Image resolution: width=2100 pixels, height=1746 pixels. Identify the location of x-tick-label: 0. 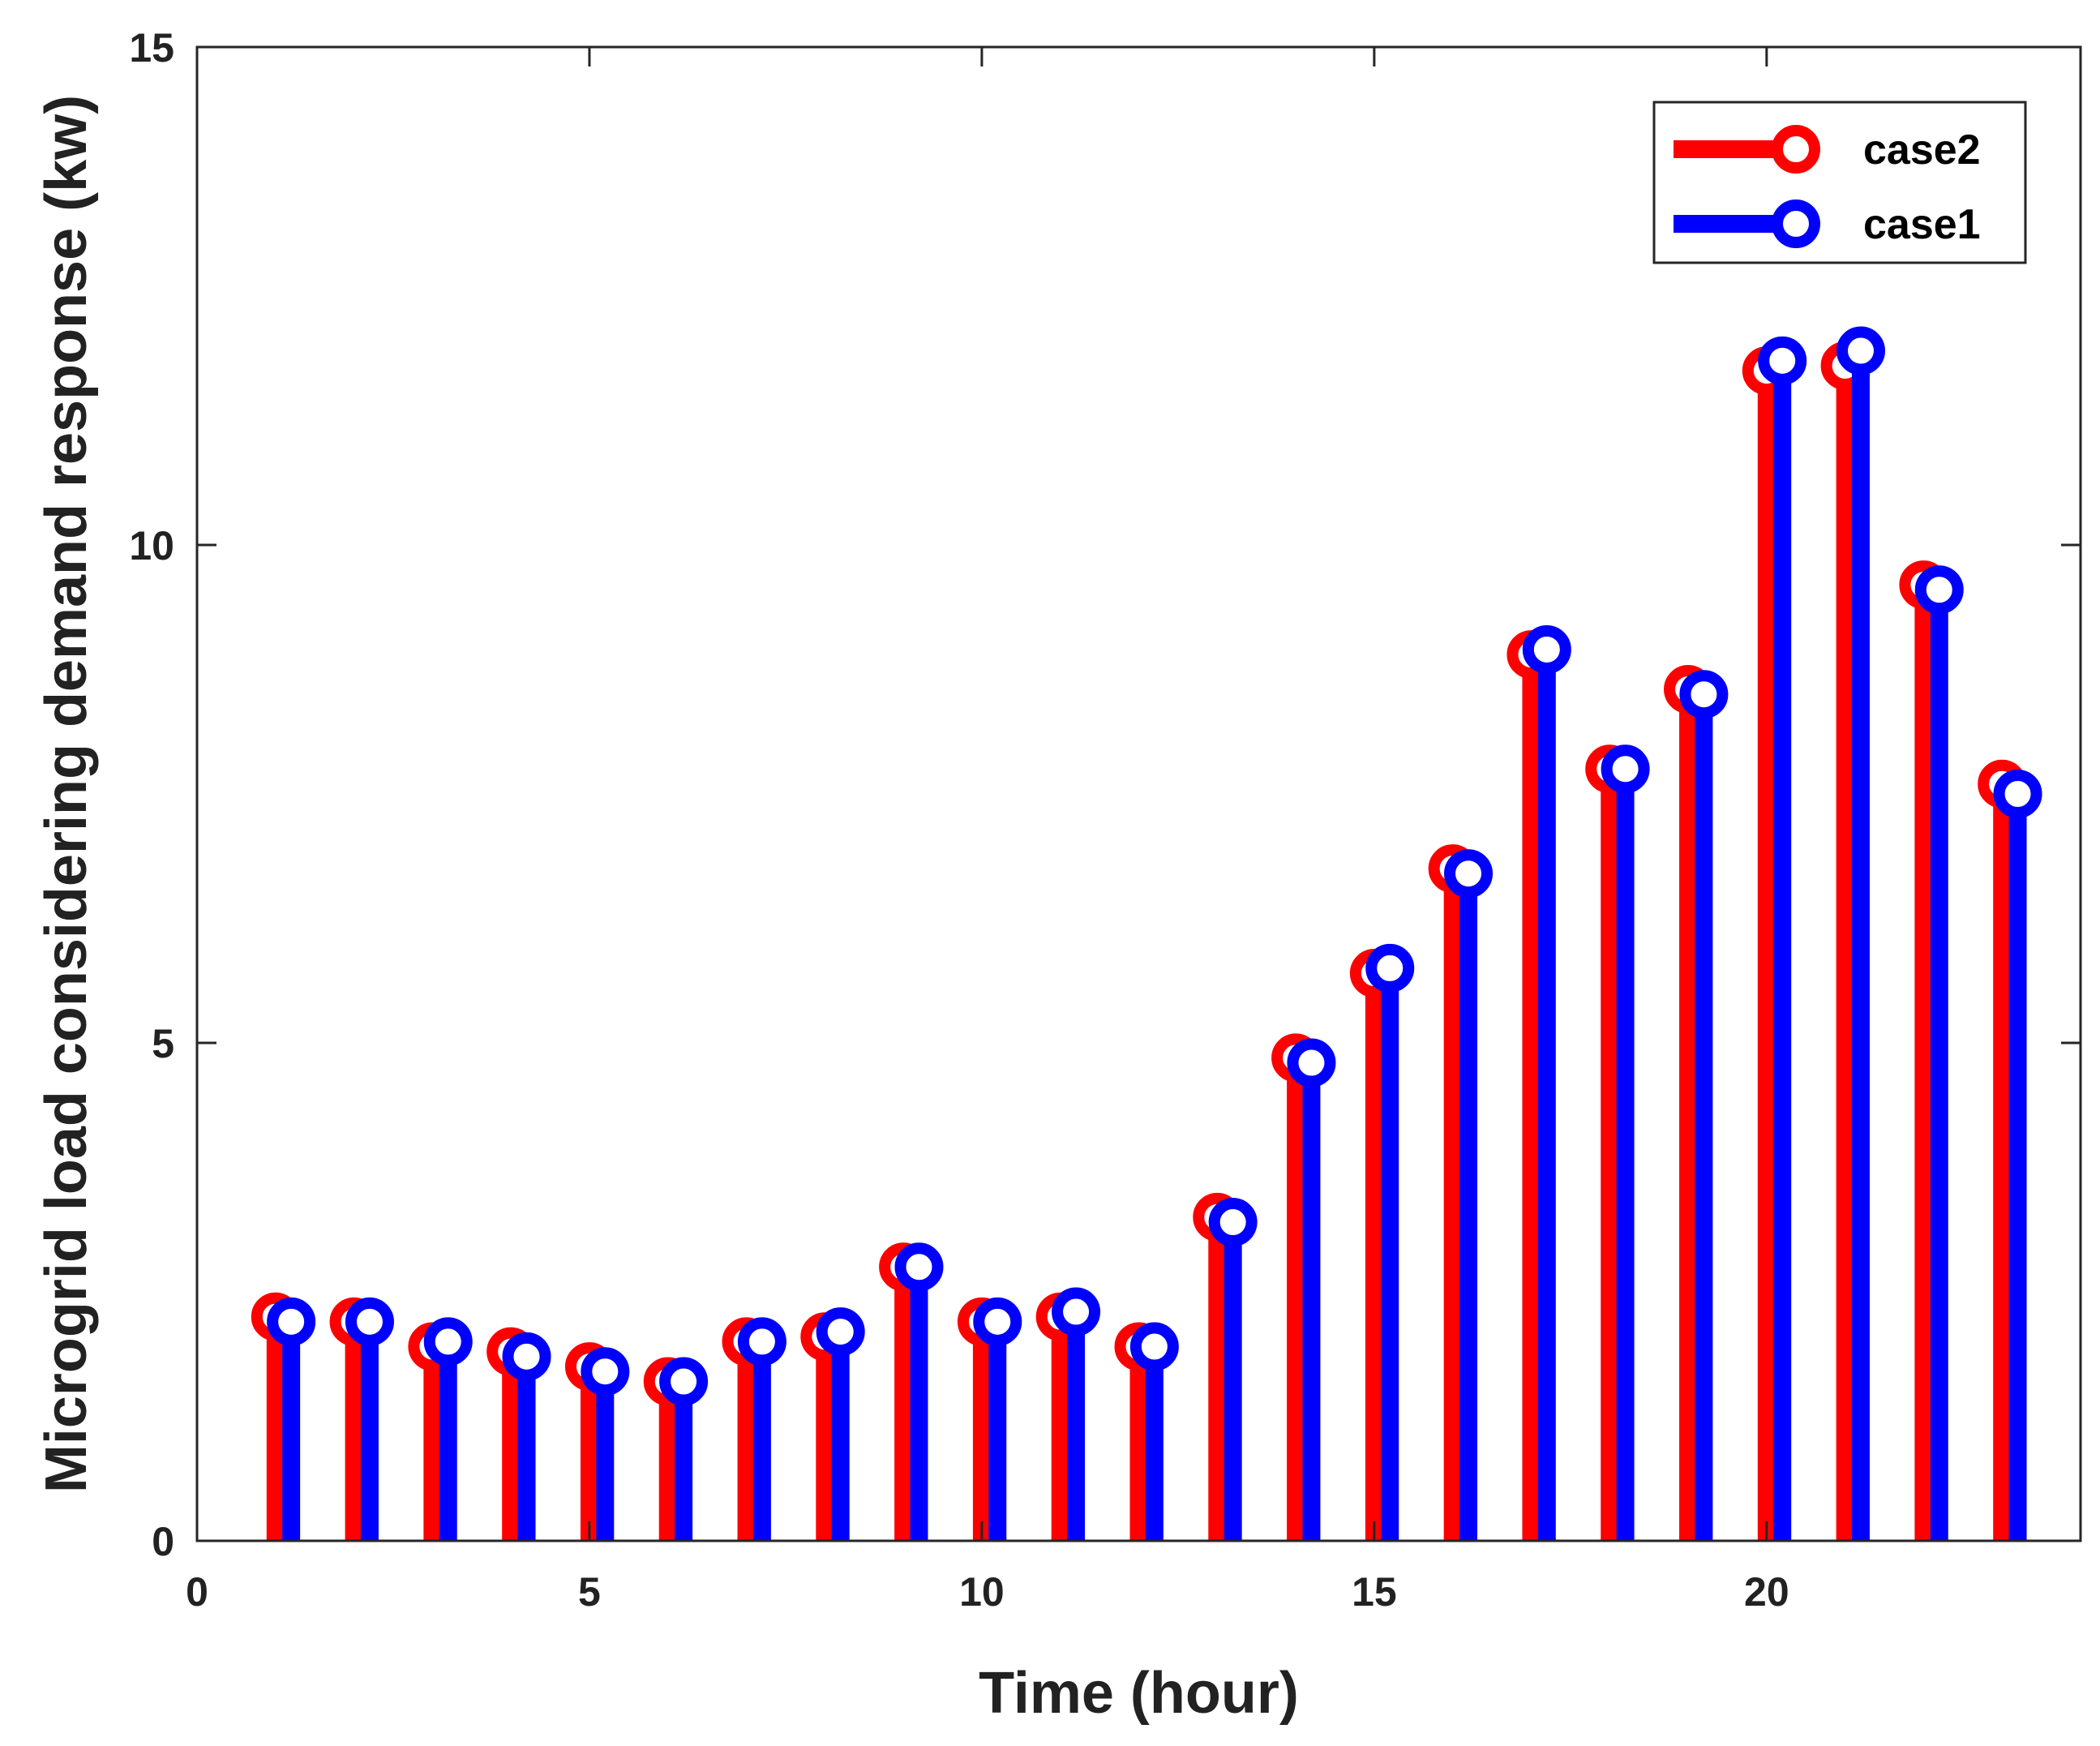
(197, 1592).